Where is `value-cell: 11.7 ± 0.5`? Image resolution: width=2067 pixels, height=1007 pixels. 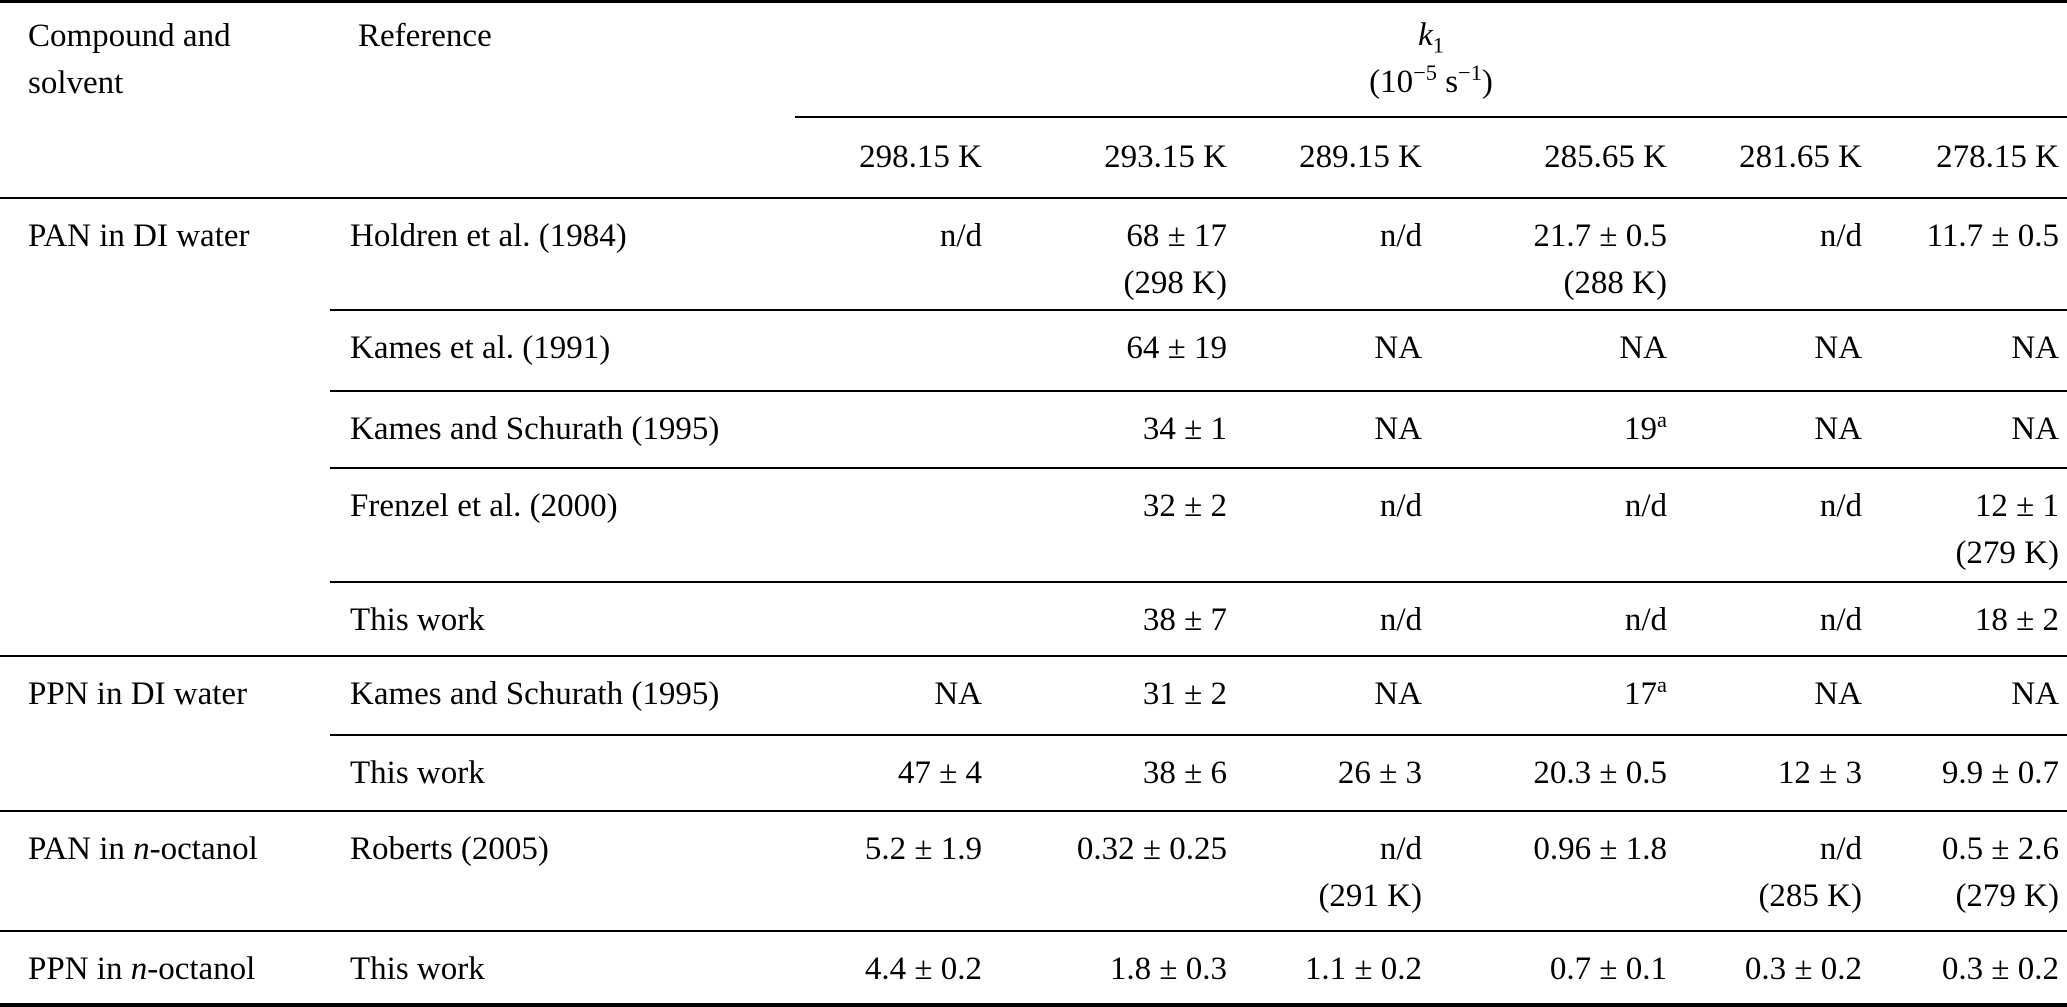
value-cell: 11.7 ± 0.5 is located at coordinates (1992, 235).